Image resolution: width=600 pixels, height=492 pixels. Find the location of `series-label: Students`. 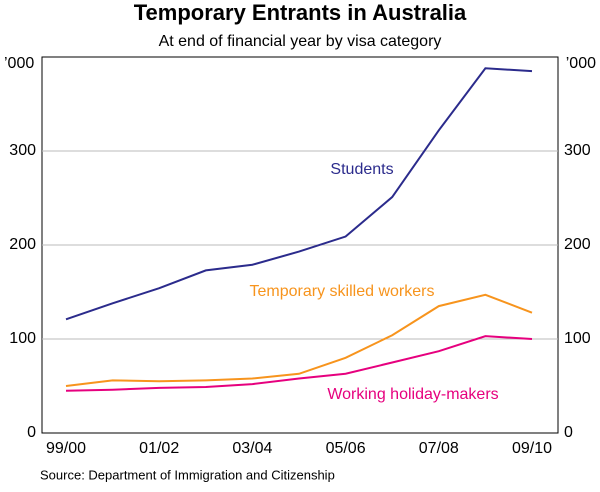

series-label: Students is located at coordinates (361, 169).